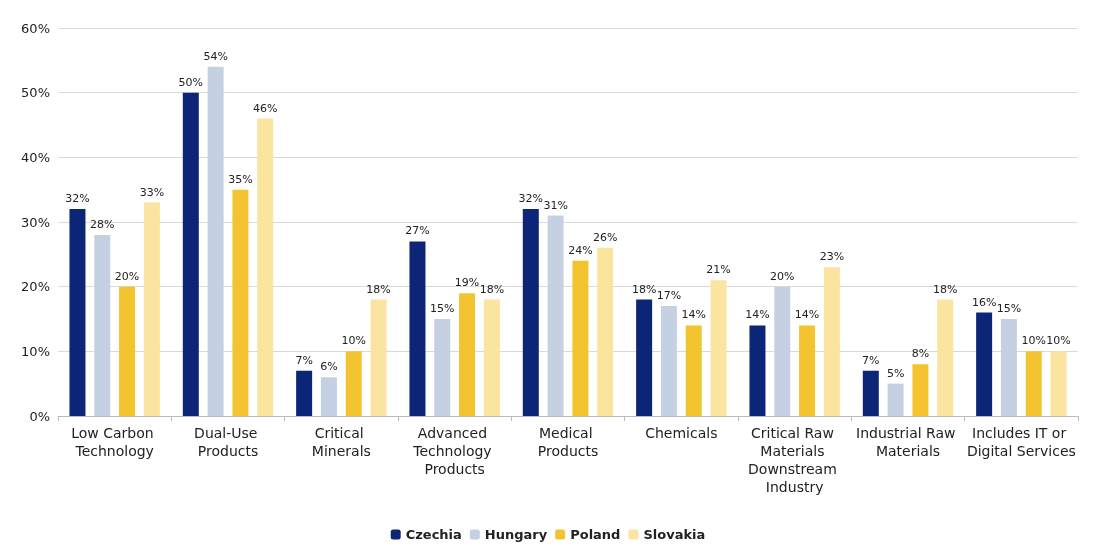 The image size is (1097, 554). Describe the element at coordinates (795, 460) in the screenshot. I see `x-tick-label: Critical Raw Materials Downstream Industry` at that location.